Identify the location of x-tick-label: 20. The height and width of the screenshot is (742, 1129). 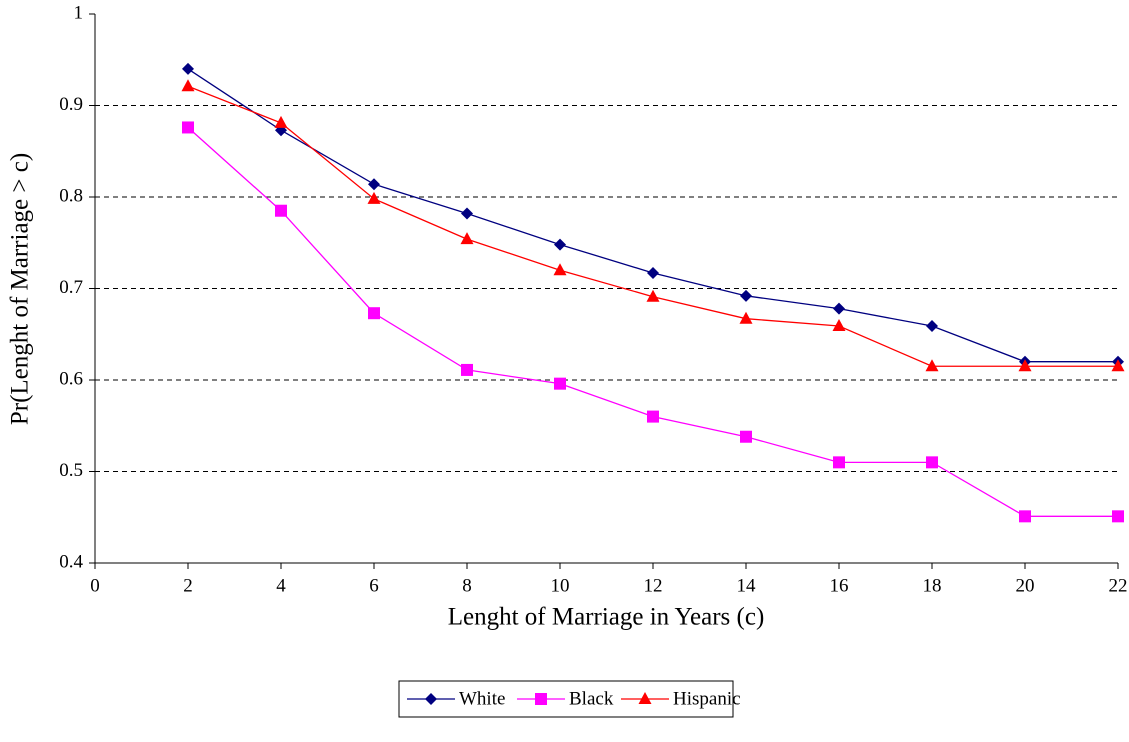
(1025, 585).